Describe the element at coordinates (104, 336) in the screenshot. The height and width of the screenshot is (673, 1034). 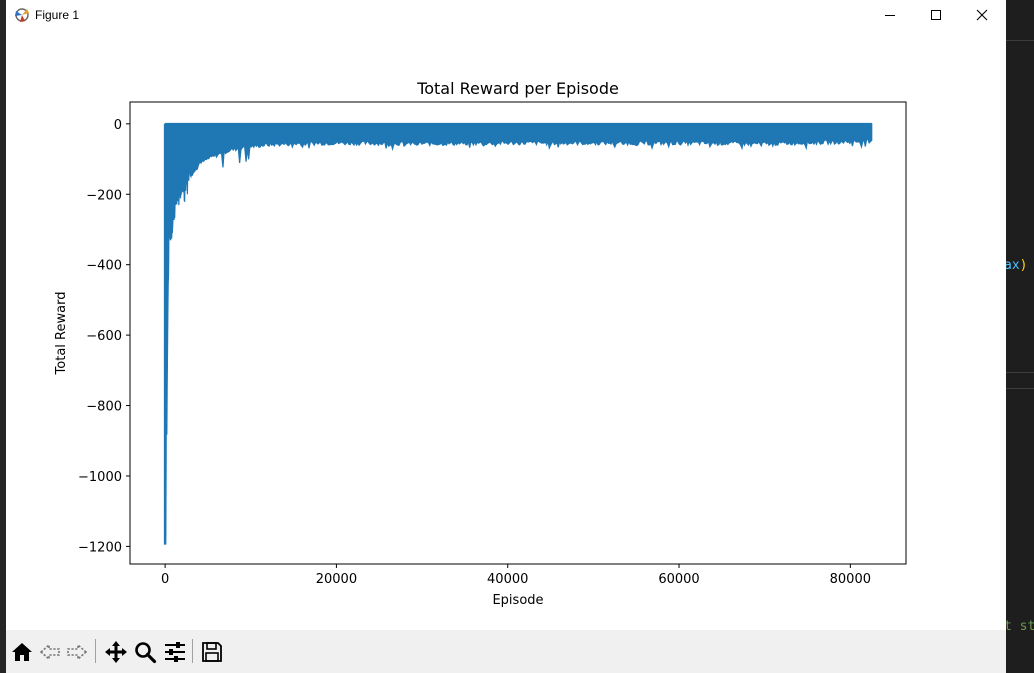
I see `y-tick-label: −600` at that location.